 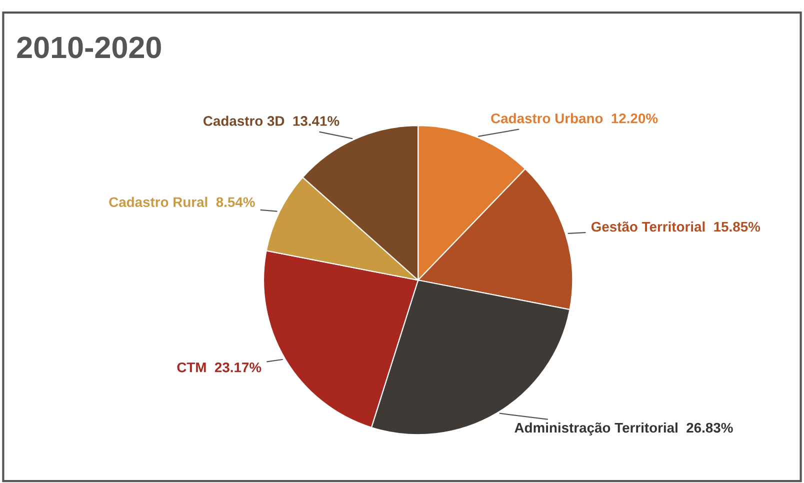 What do you see at coordinates (574, 118) in the screenshot?
I see `slice-label: Cadastro Urbano 12.20%` at bounding box center [574, 118].